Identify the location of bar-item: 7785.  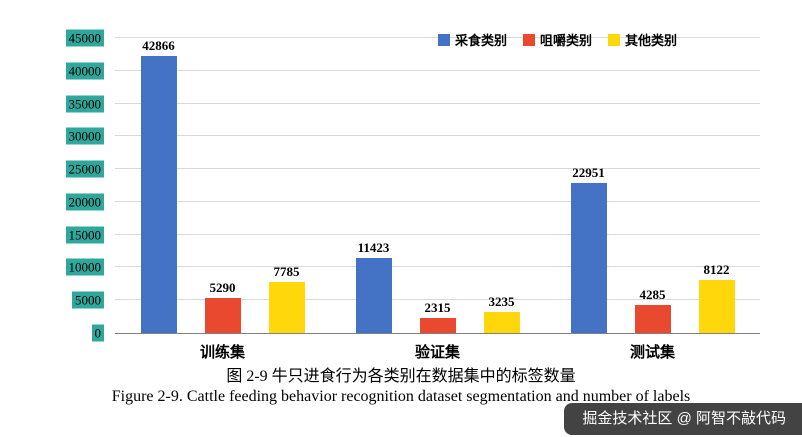
(286, 185).